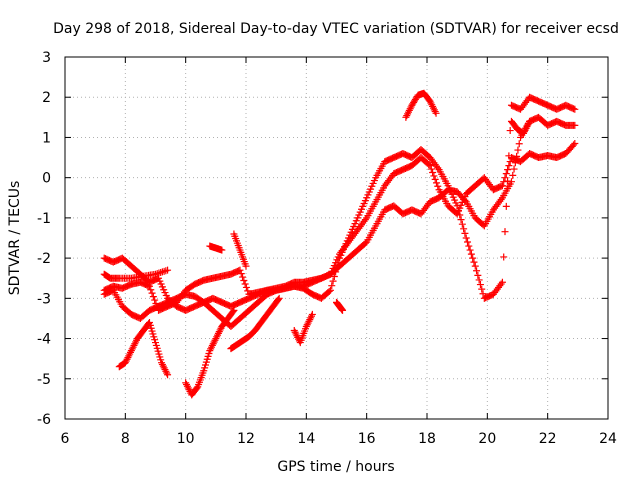  I want to click on x-tick-label: 18, so click(427, 439).